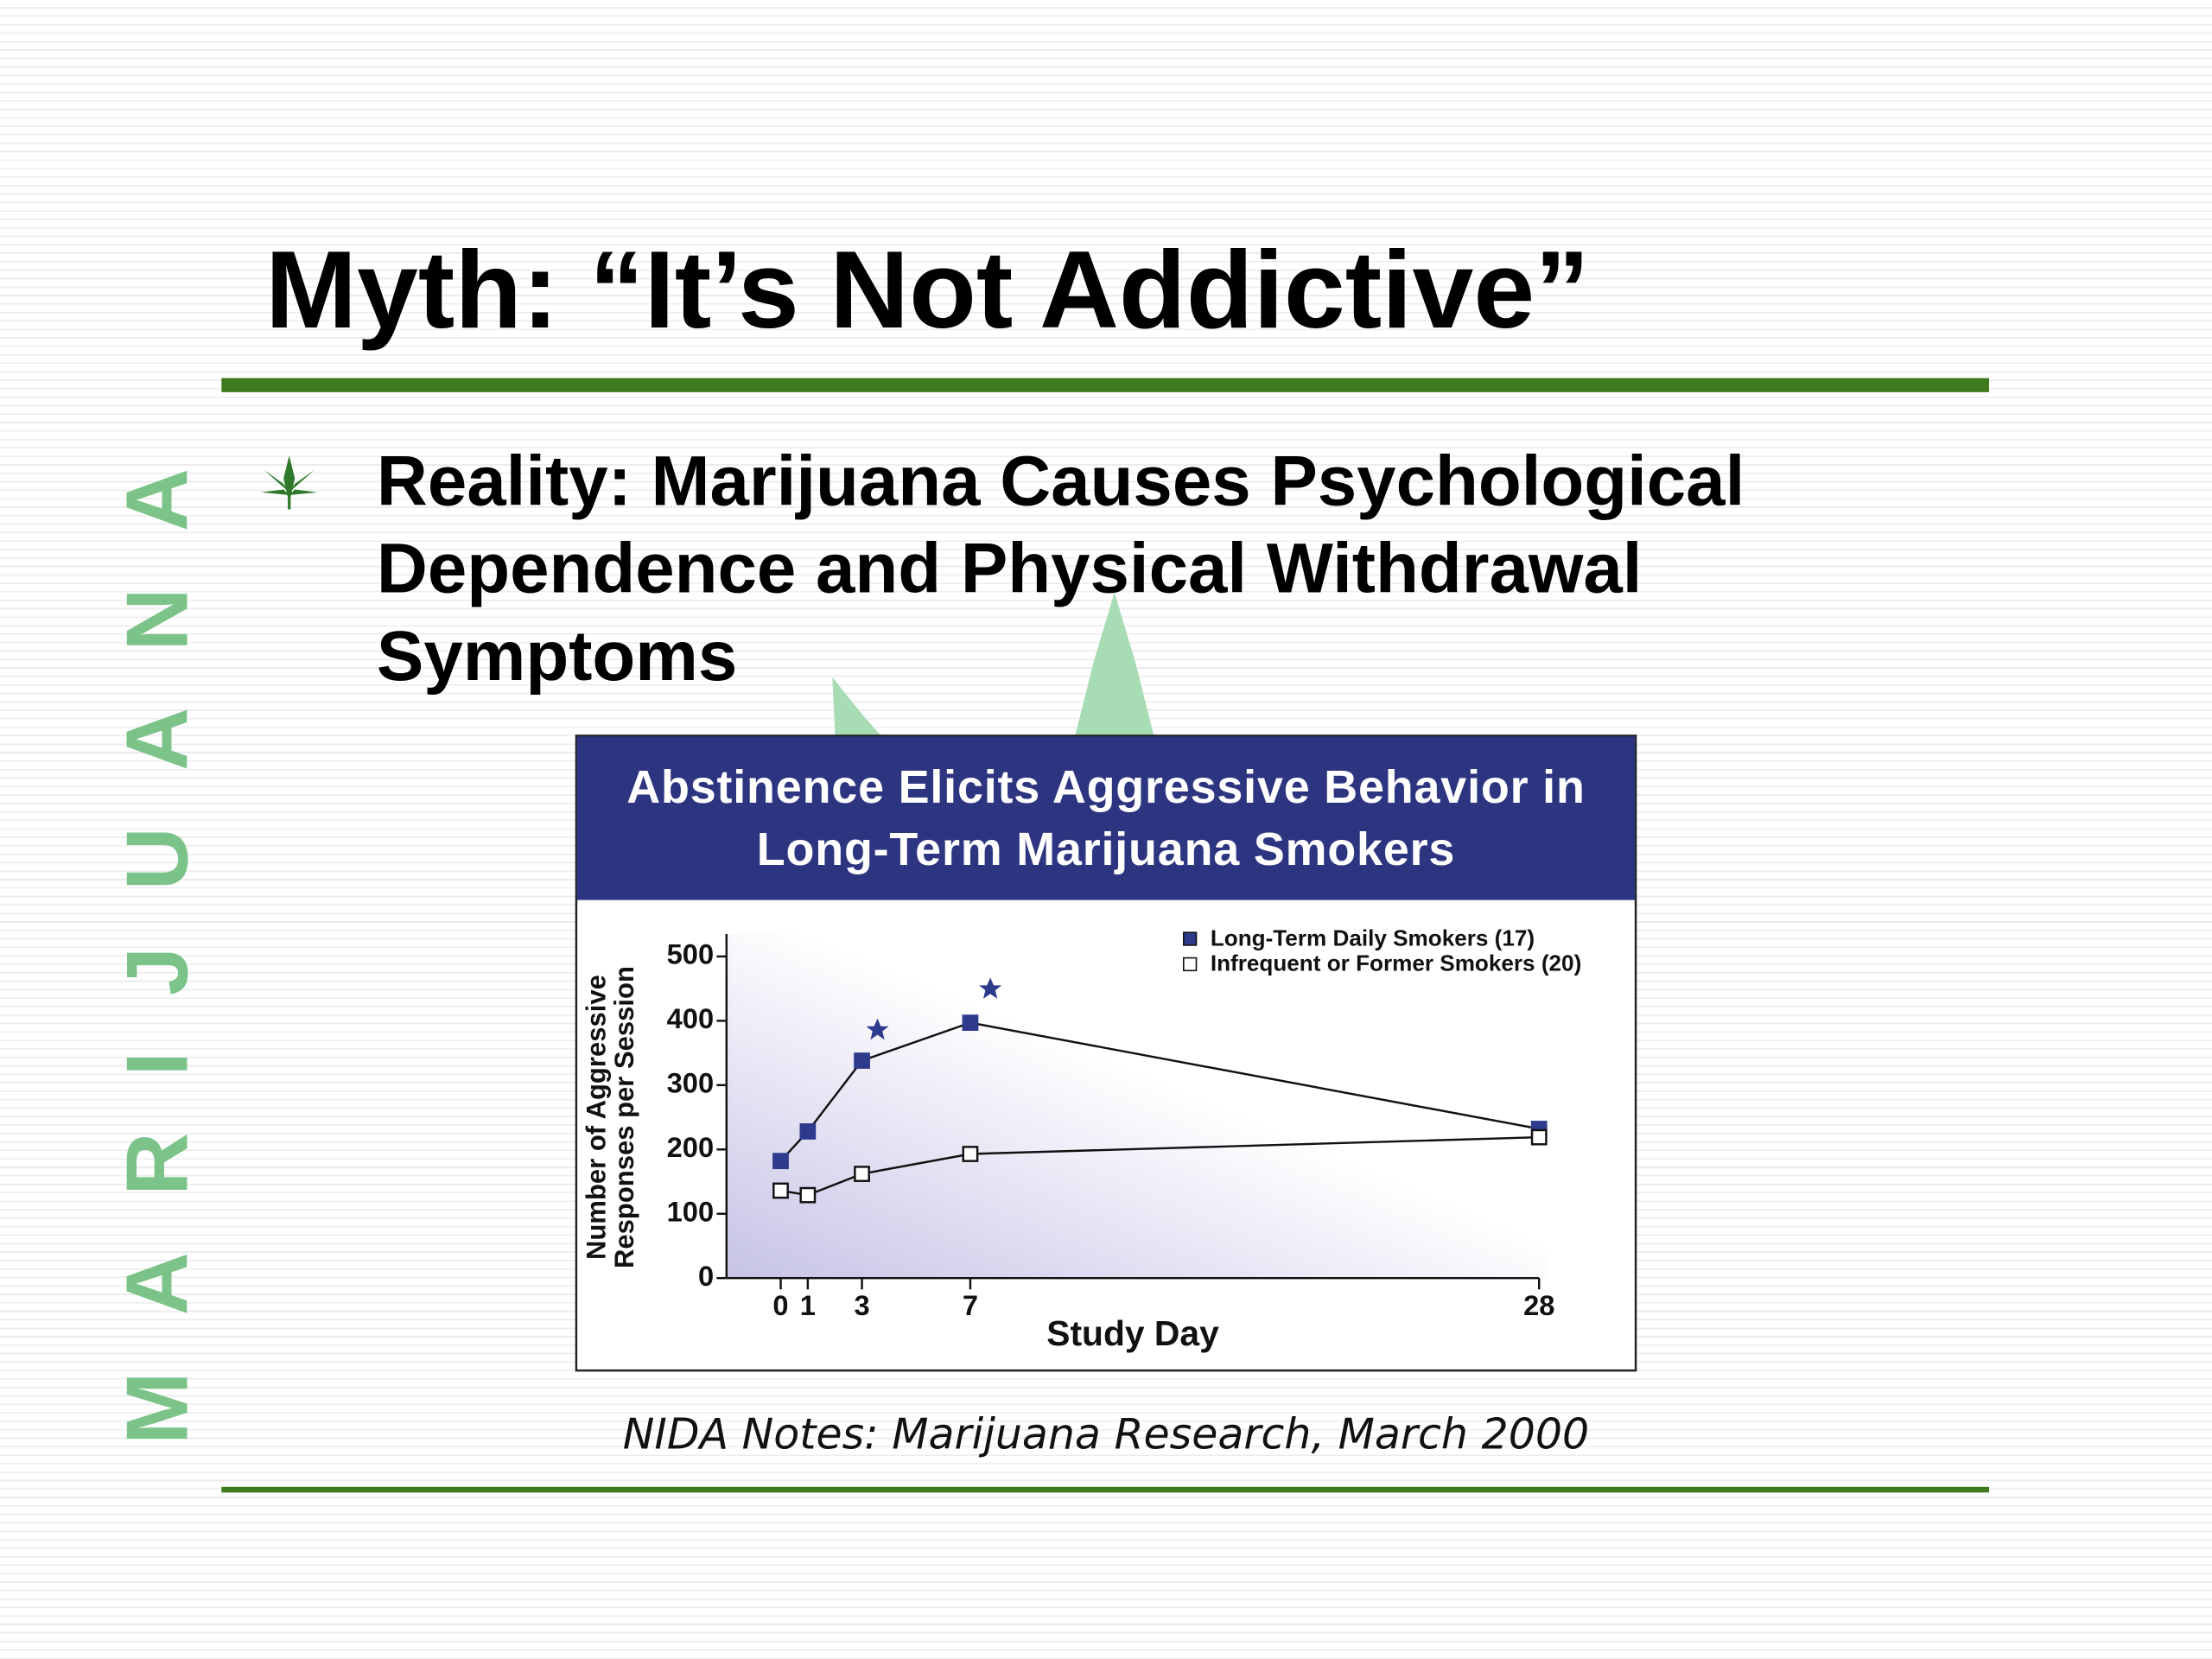  What do you see at coordinates (706, 1276) in the screenshot?
I see `y-tick-label: 0` at bounding box center [706, 1276].